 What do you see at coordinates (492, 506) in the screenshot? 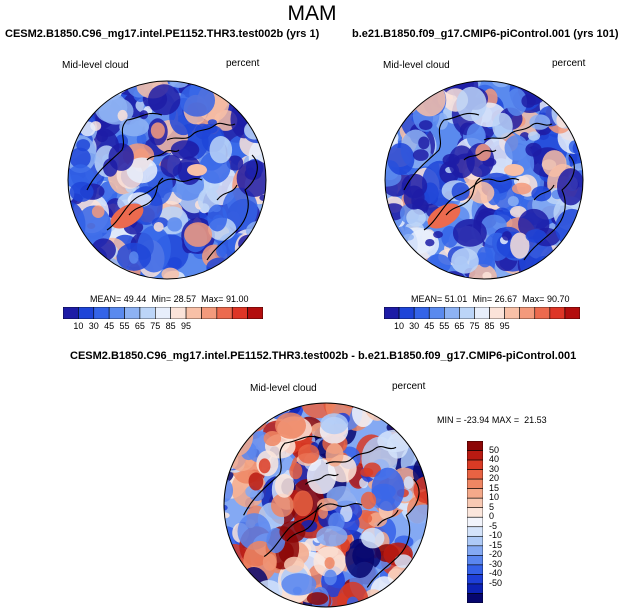
I see `colorbar-tick-label: 5` at bounding box center [492, 506].